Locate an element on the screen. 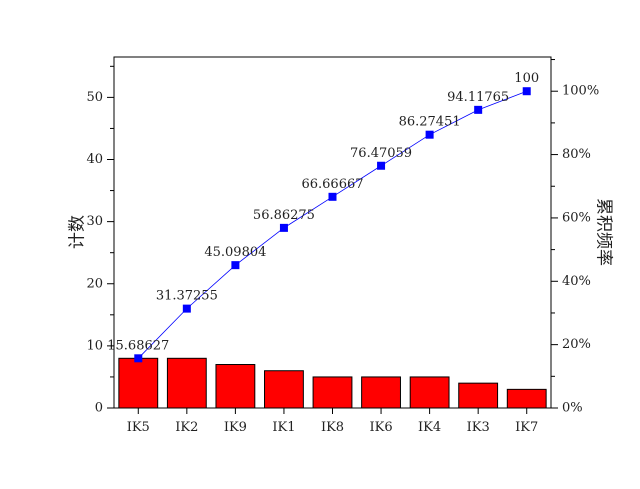  bar-ik6 is located at coordinates (381, 392).